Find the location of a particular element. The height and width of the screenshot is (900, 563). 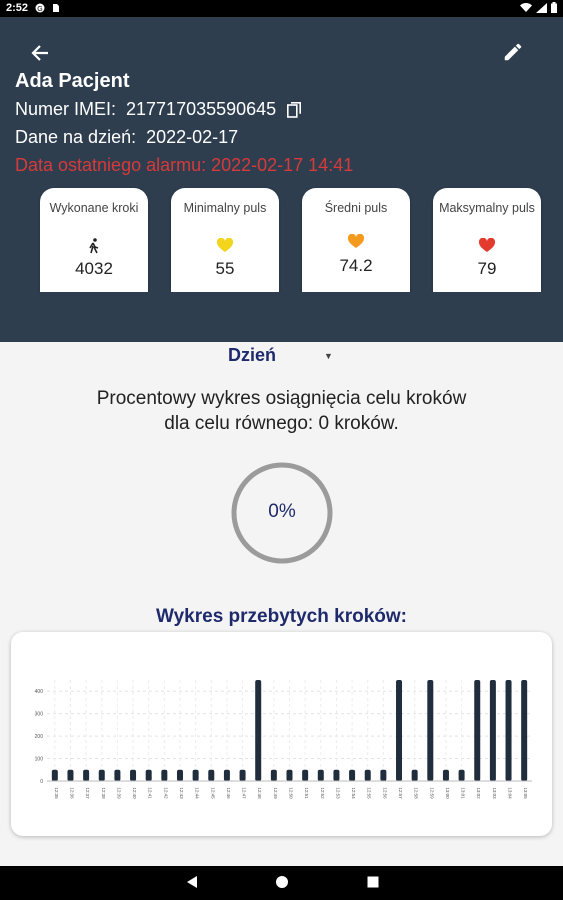

imei-value: 217717035590645 is located at coordinates (201, 109).